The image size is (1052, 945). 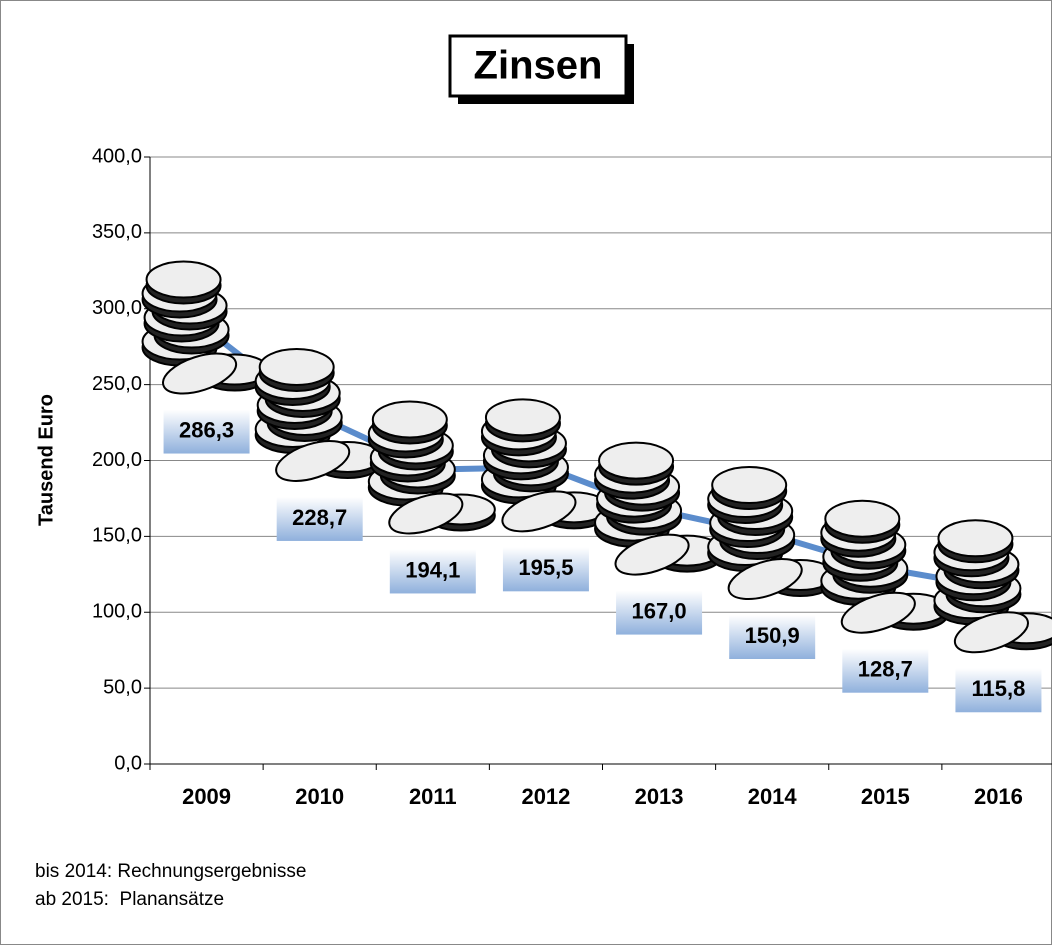 What do you see at coordinates (433, 796) in the screenshot?
I see `x-tick-label: 2011` at bounding box center [433, 796].